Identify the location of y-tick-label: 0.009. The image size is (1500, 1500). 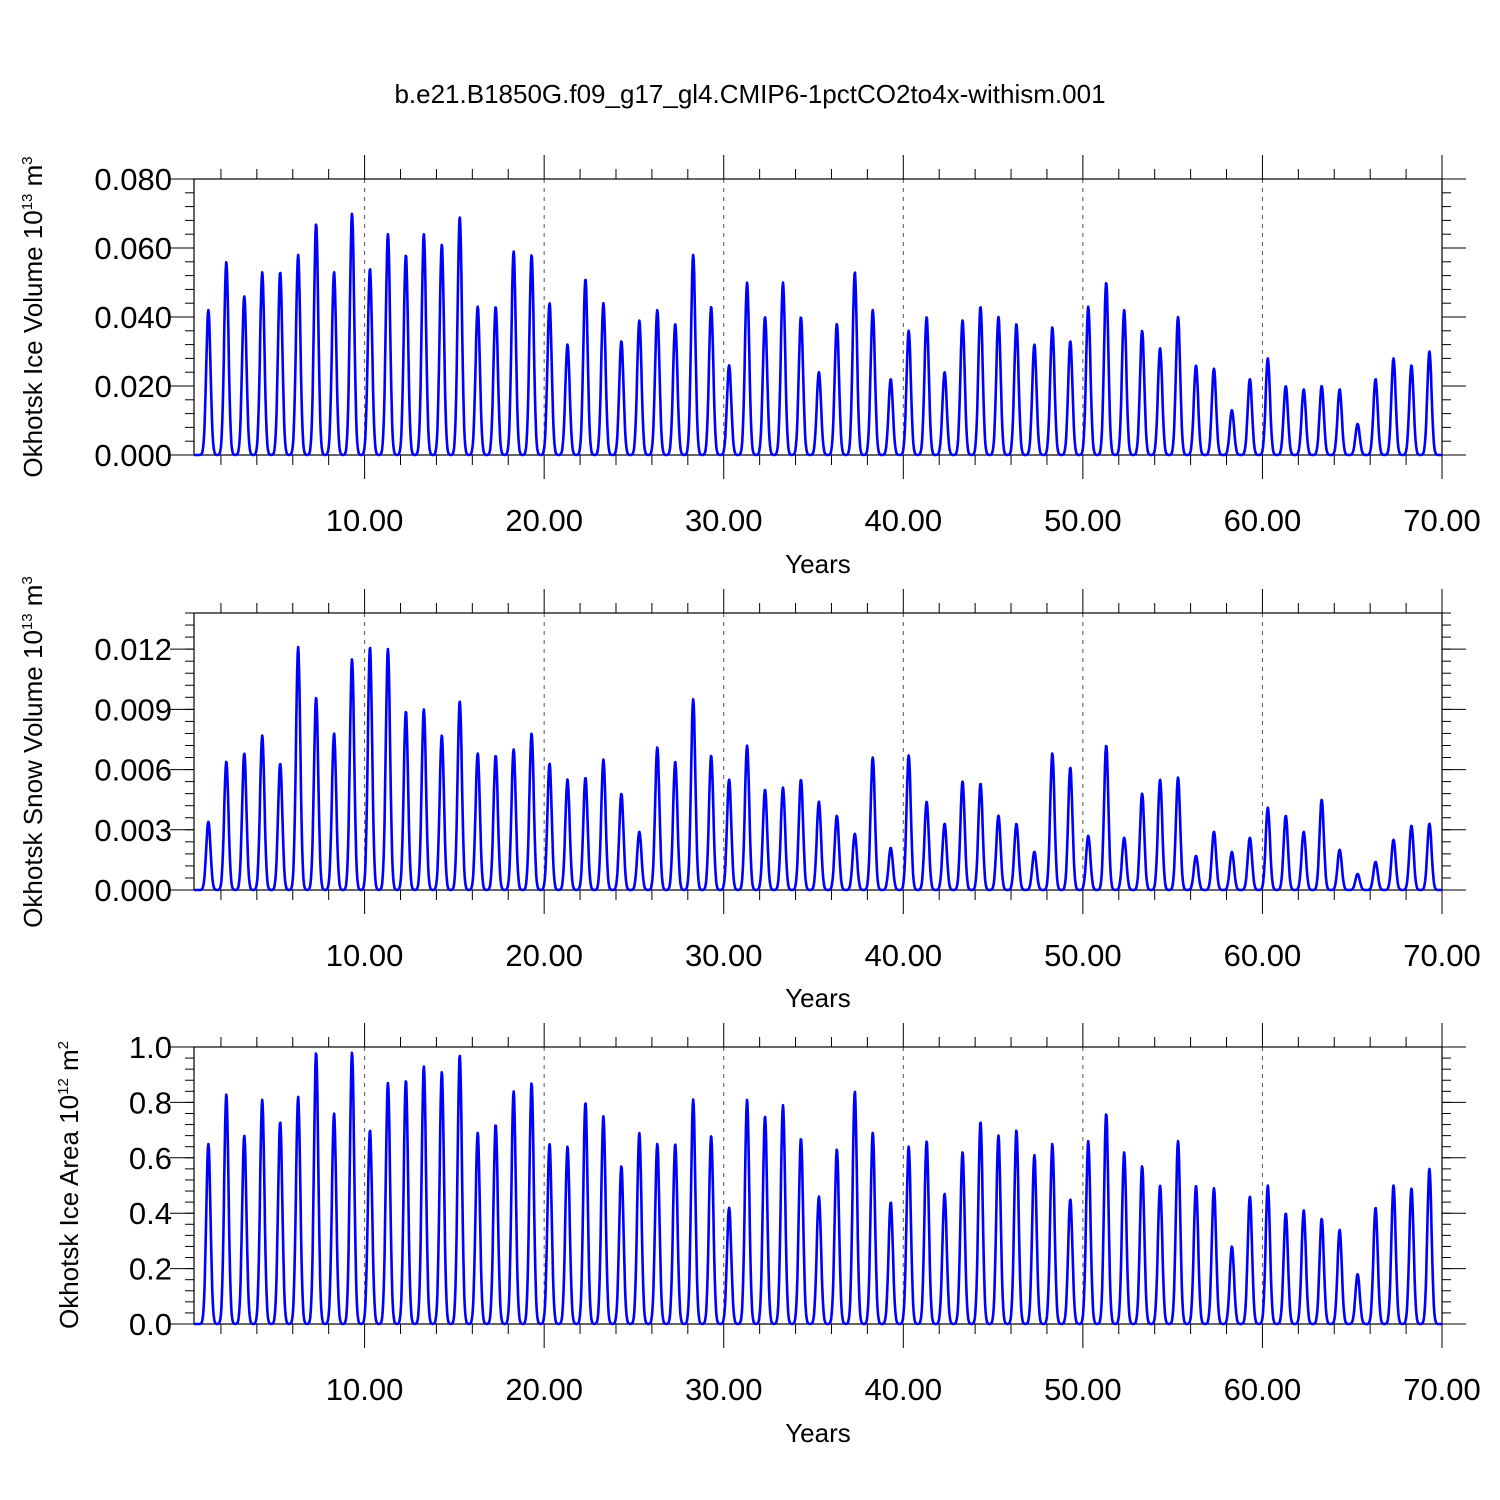
(133, 709).